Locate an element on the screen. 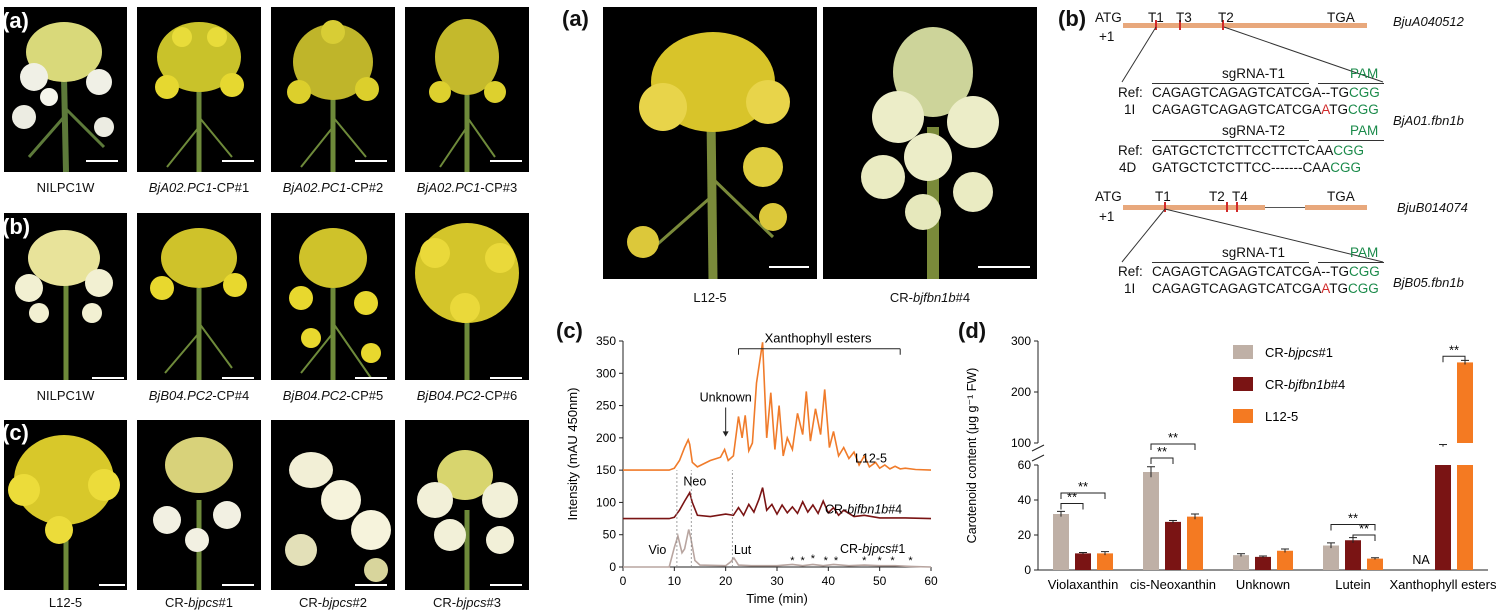 Image resolution: width=1500 pixels, height=615 pixels. x-tick-label: 60 is located at coordinates (931, 581).